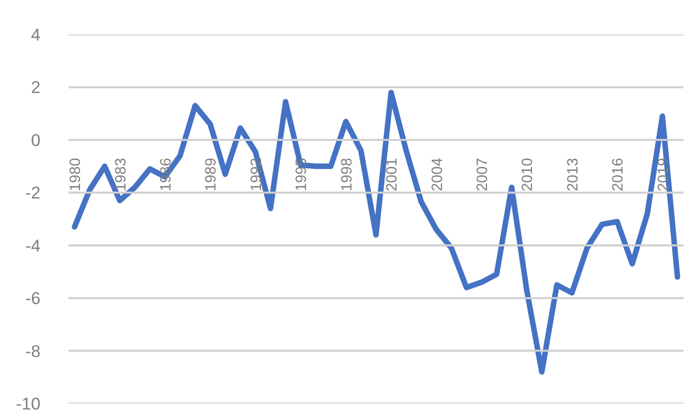  What do you see at coordinates (33, 351) in the screenshot?
I see `y-tick-label: -8` at bounding box center [33, 351].